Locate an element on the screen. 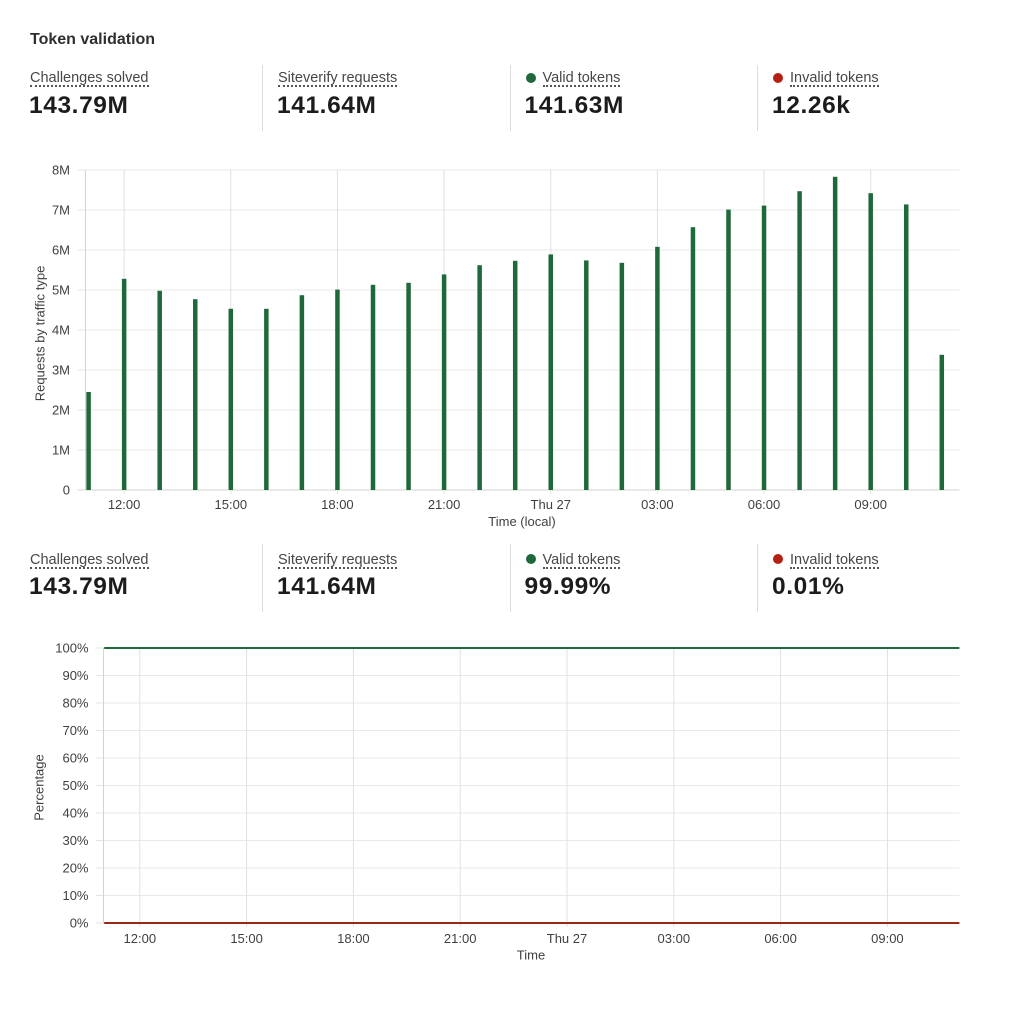 The height and width of the screenshot is (1026, 1019). svg-text: 8M is located at coordinates (61, 170).